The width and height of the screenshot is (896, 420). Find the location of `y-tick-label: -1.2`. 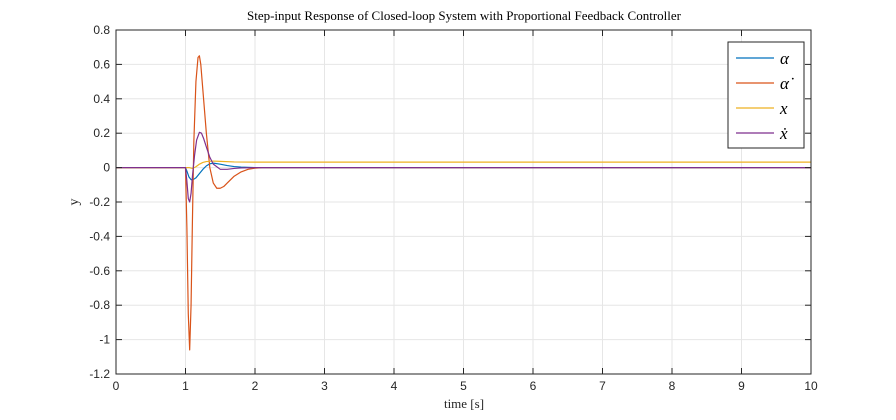

y-tick-label: -1.2 is located at coordinates (99, 374).